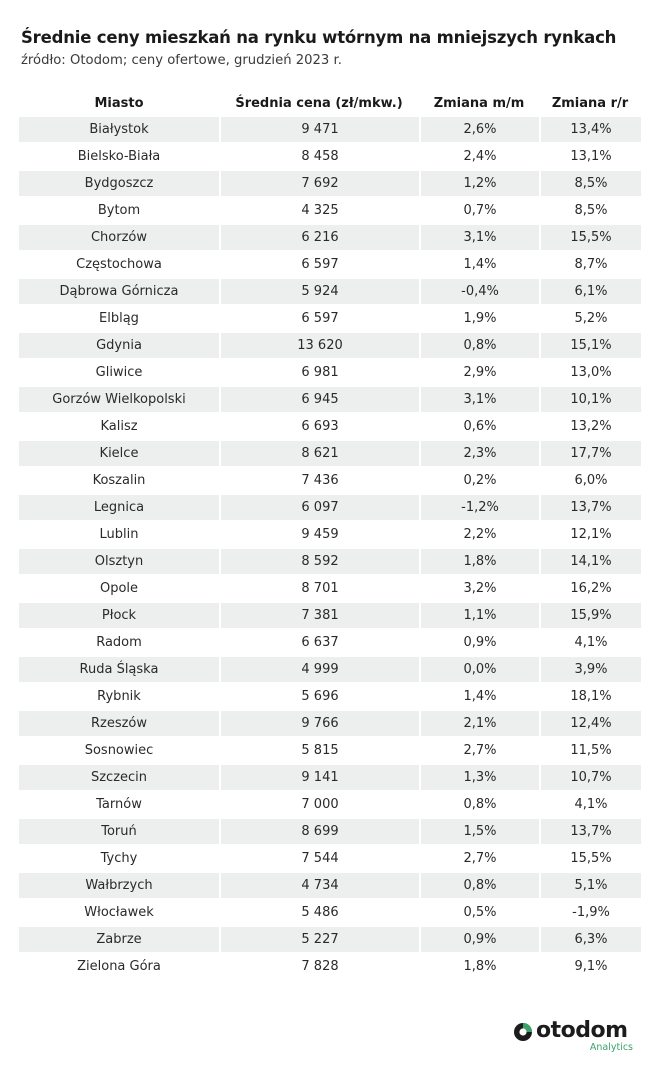 Image resolution: width=663 pixels, height=1067 pixels. Describe the element at coordinates (319, 967) in the screenshot. I see `cell-price: 7 828` at that location.